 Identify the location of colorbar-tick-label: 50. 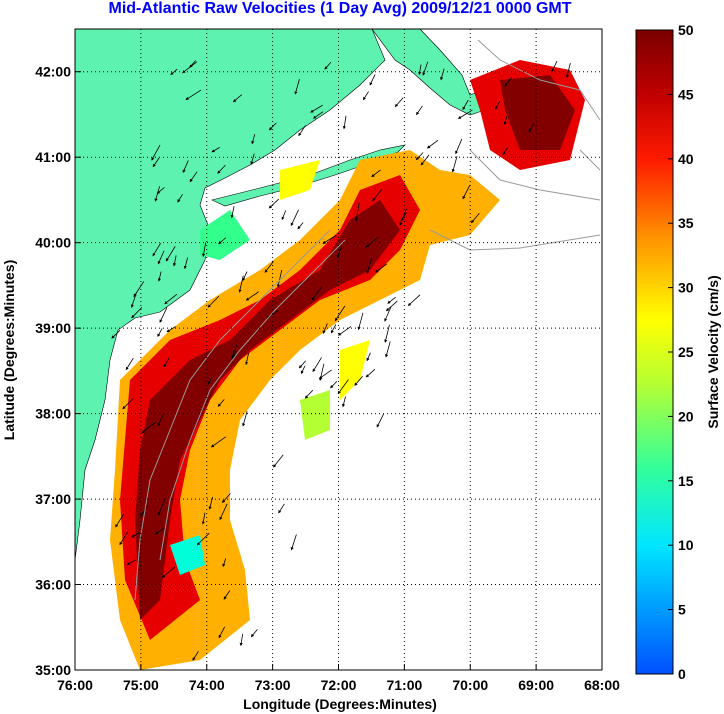
(686, 30).